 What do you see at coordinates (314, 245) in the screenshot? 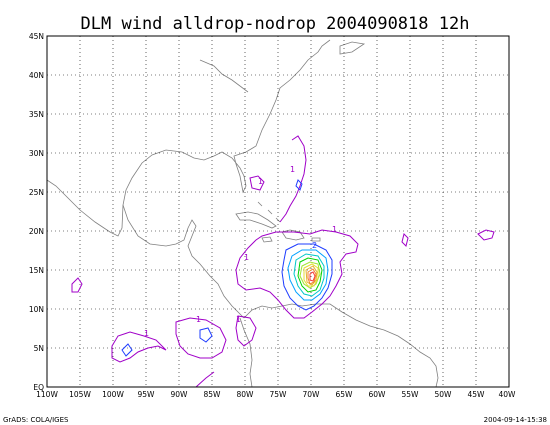
I see `contour-label: 2` at bounding box center [314, 245].